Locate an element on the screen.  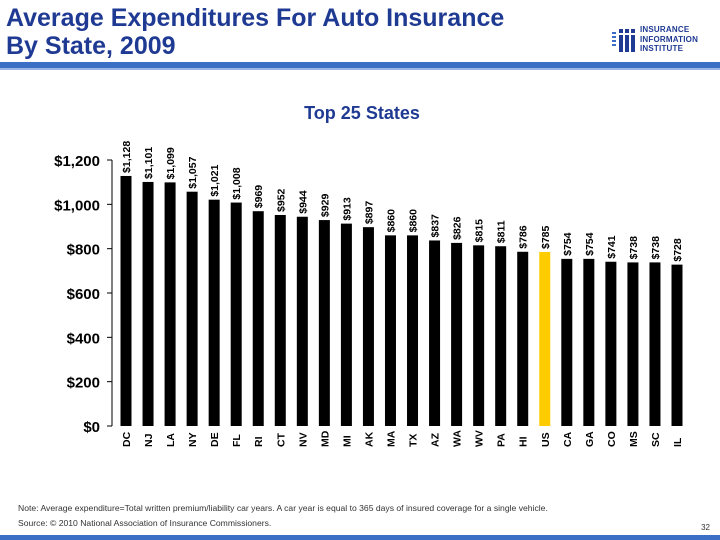
bar-fl is located at coordinates (236, 314).